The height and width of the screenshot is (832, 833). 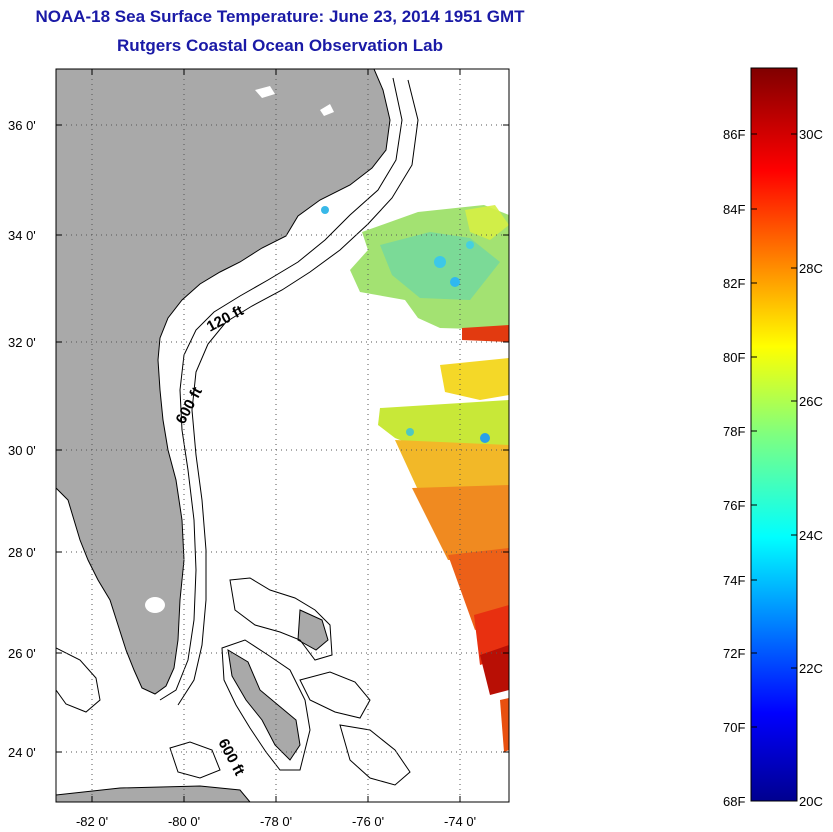 What do you see at coordinates (22, 235) in the screenshot?
I see `lat-label-34: 34 0'` at bounding box center [22, 235].